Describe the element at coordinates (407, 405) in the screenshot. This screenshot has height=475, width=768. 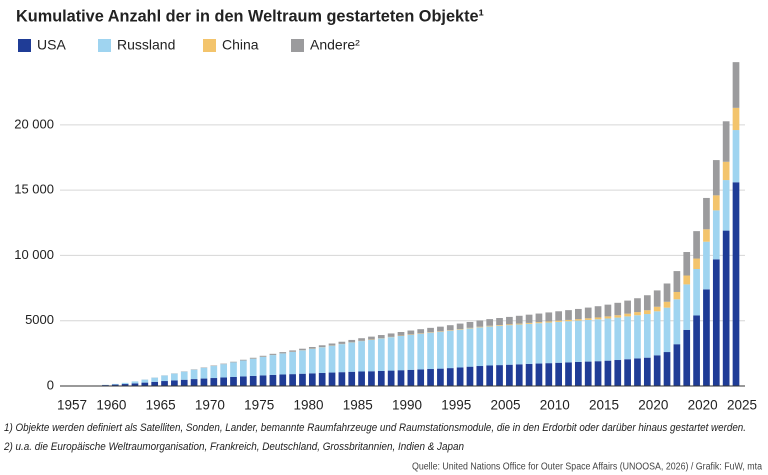
I see `x-tick-label: 1990` at that location.